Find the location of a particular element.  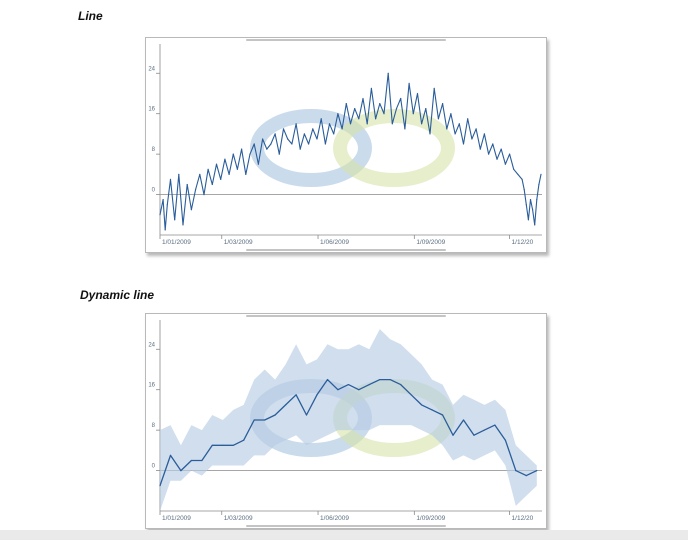

x-tick-label: 1/09/2009 is located at coordinates (430, 518).